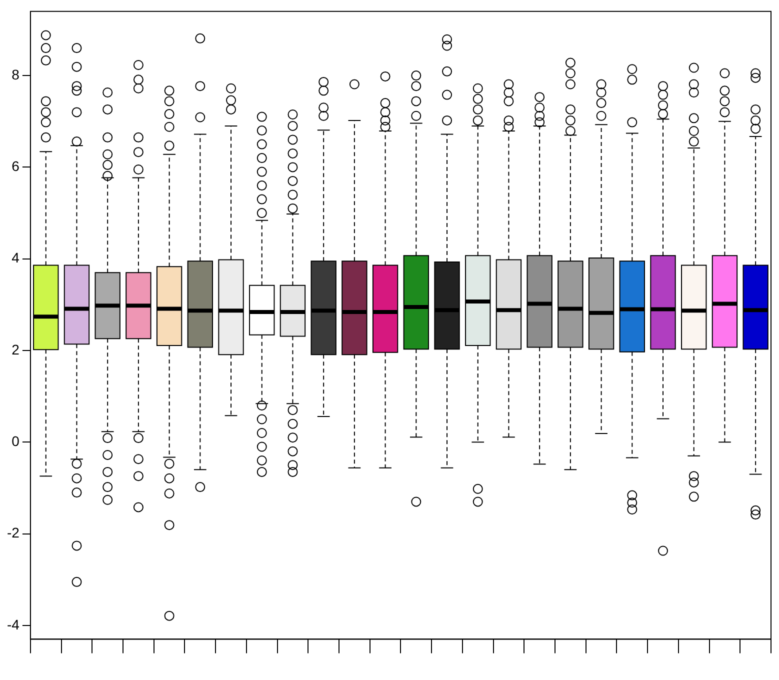  Describe the element at coordinates (16, 441) in the screenshot. I see `y-tick-label: 0` at that location.